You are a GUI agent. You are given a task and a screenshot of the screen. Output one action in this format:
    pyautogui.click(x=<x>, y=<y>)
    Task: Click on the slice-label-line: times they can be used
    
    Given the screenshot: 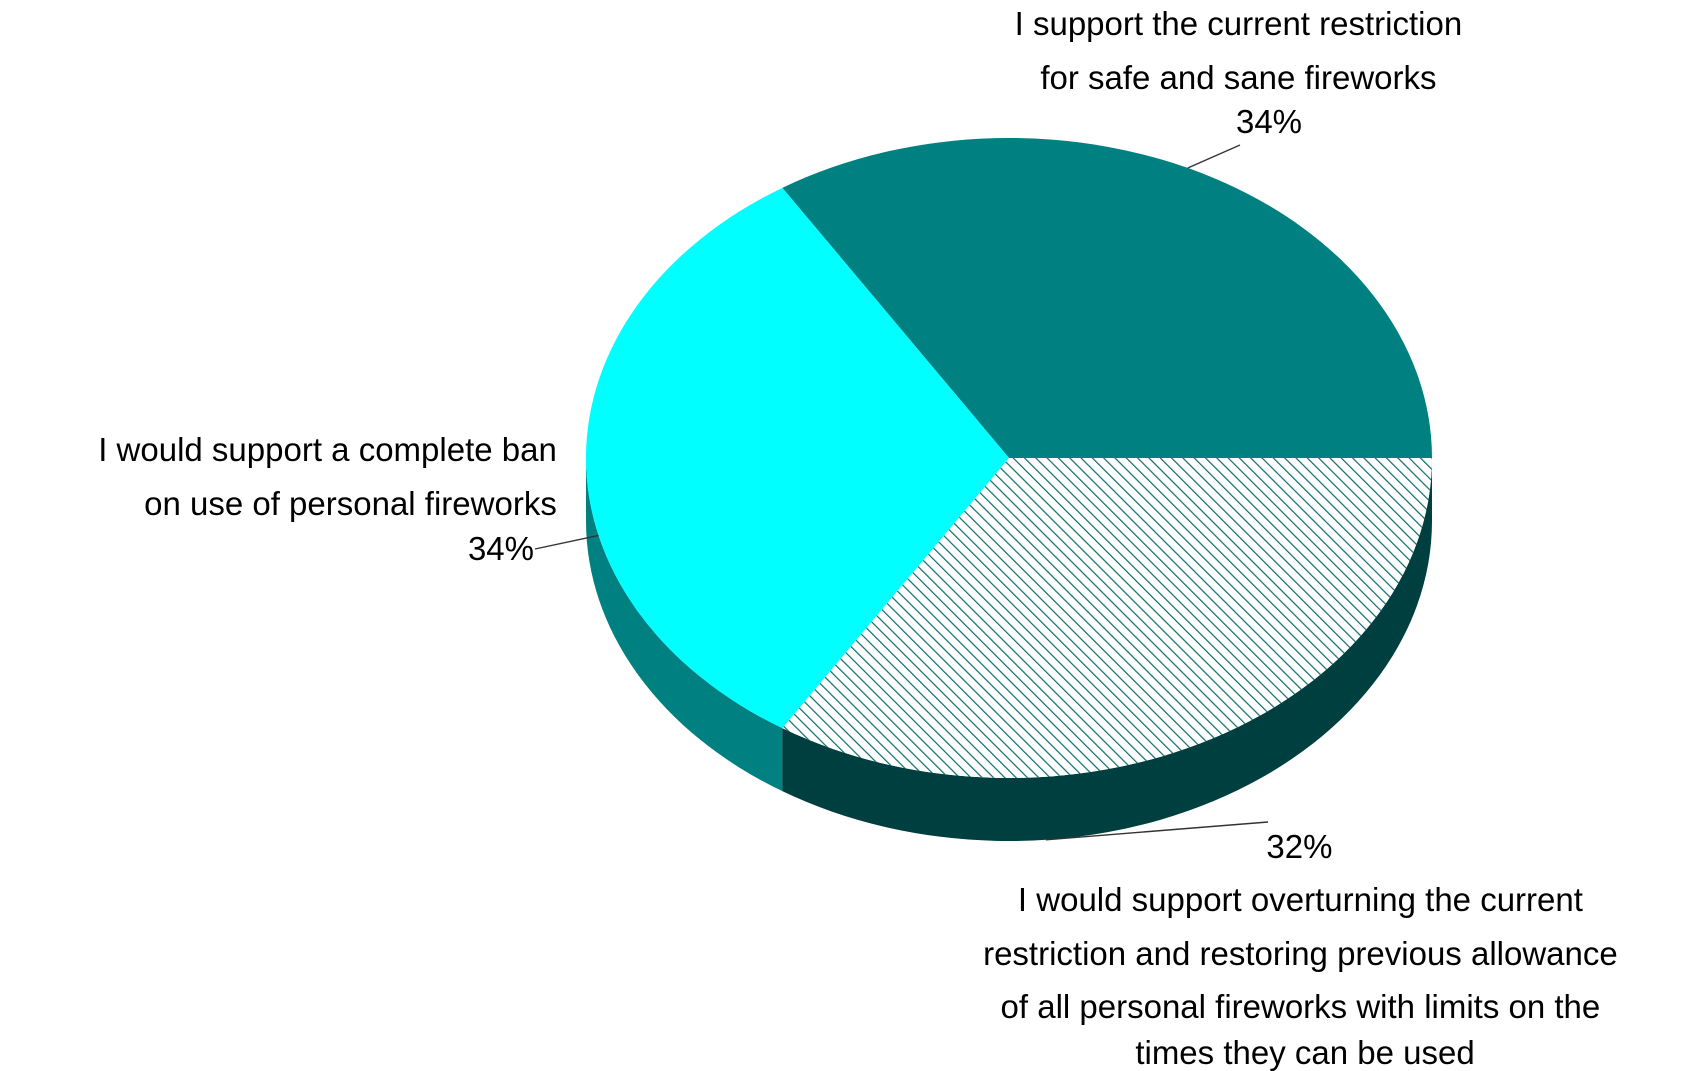 What is the action you would take?
    pyautogui.click(x=1304, y=1052)
    